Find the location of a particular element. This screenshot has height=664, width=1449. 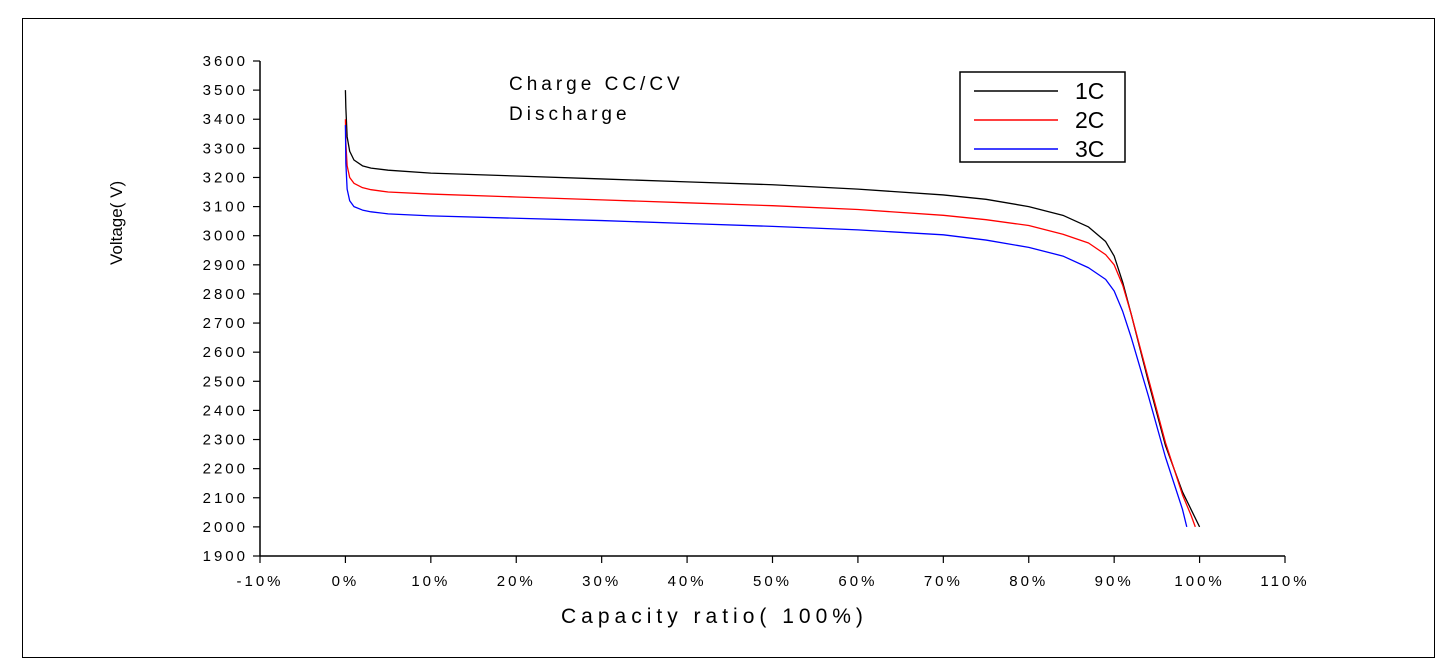

legend-label-3C: 3C is located at coordinates (1089, 149).